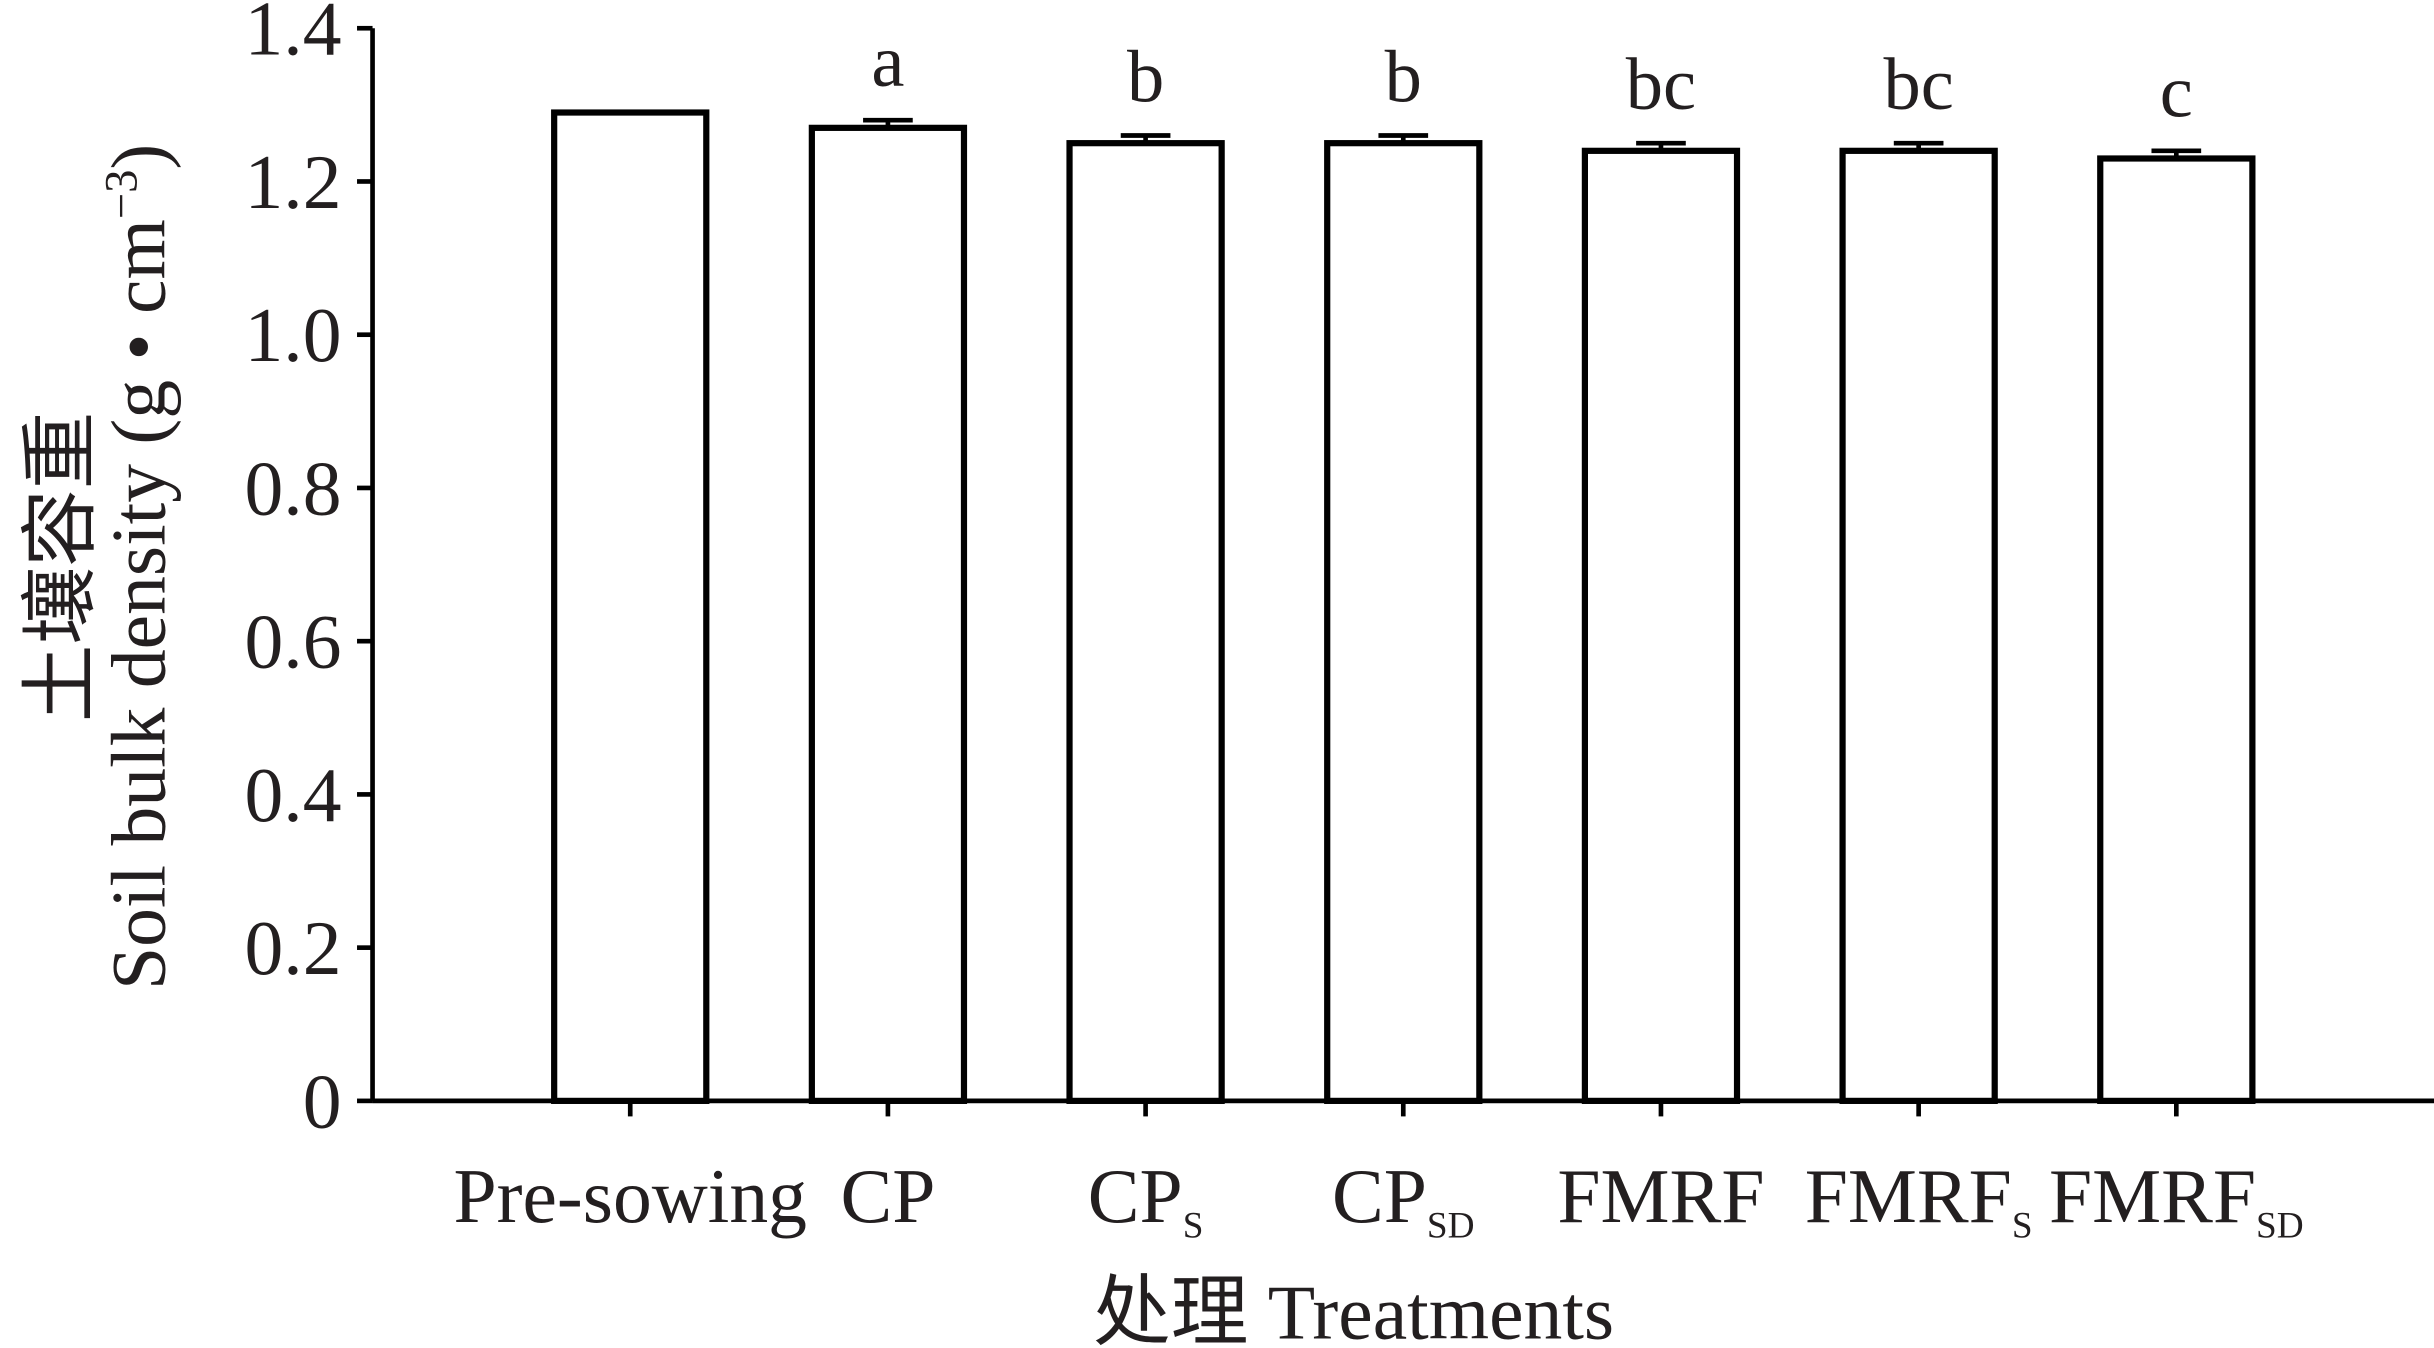  I want to click on y-tick-label: 0.2, so click(292, 948).